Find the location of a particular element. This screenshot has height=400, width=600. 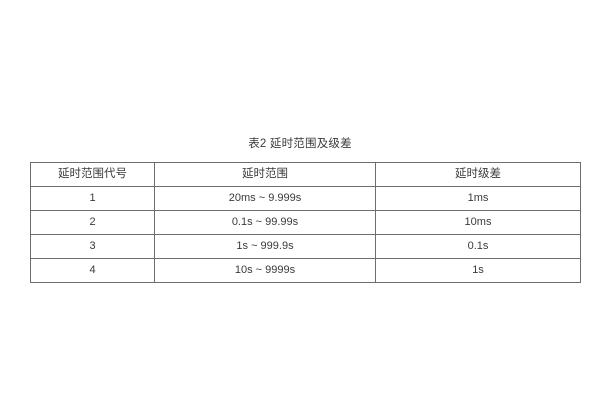

table-header-row: 延时范围代号 延时范围 延时级差 is located at coordinates (305, 174).